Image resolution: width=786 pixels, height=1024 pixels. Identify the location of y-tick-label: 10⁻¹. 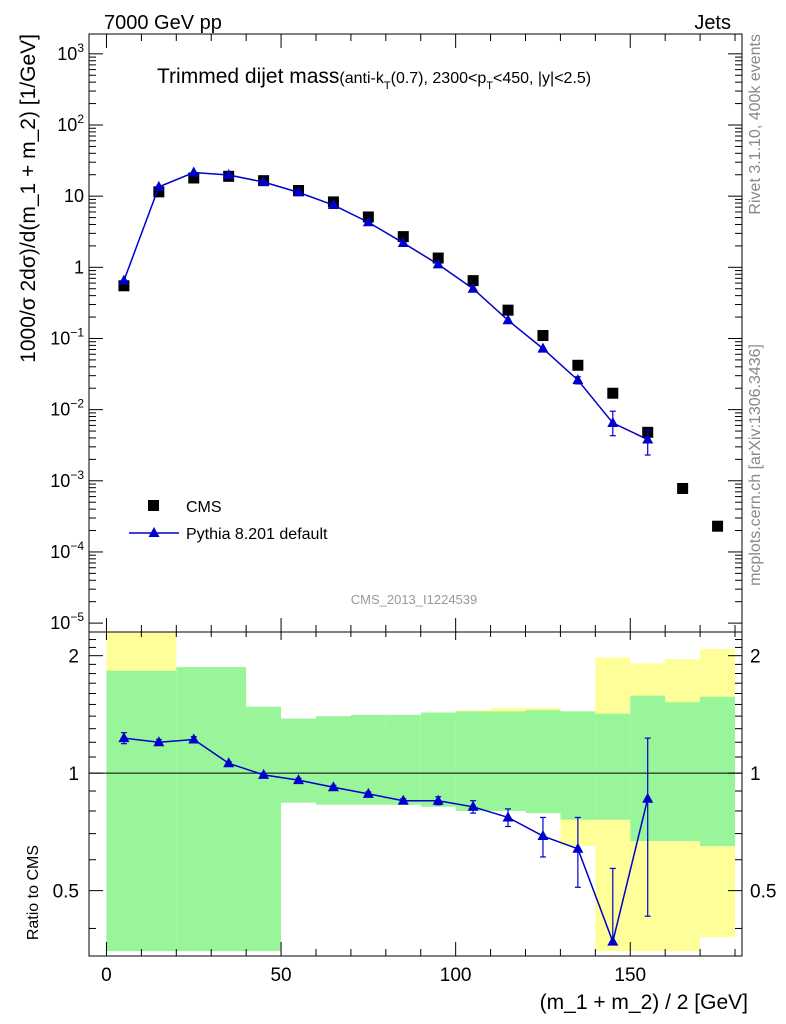
(67, 336).